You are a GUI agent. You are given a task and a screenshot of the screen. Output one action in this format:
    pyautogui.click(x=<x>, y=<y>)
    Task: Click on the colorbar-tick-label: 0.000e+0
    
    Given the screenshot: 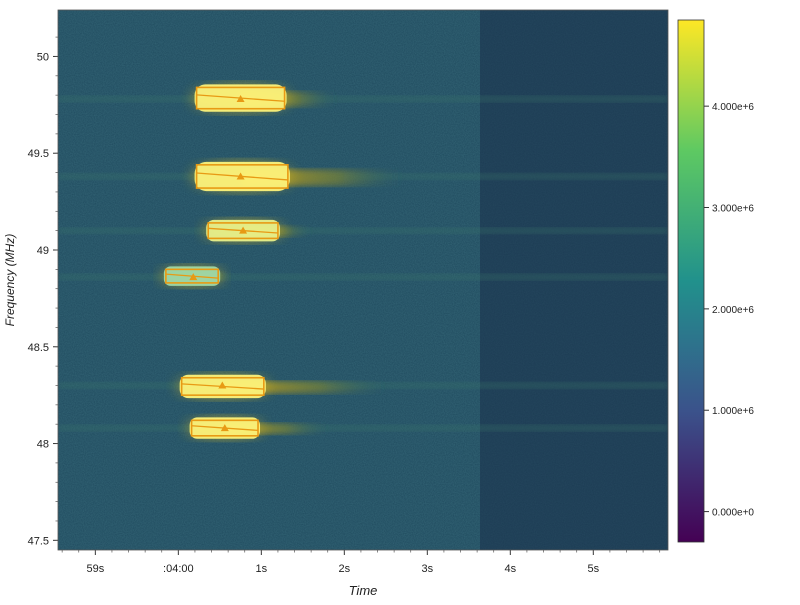 What is the action you would take?
    pyautogui.click(x=733, y=513)
    